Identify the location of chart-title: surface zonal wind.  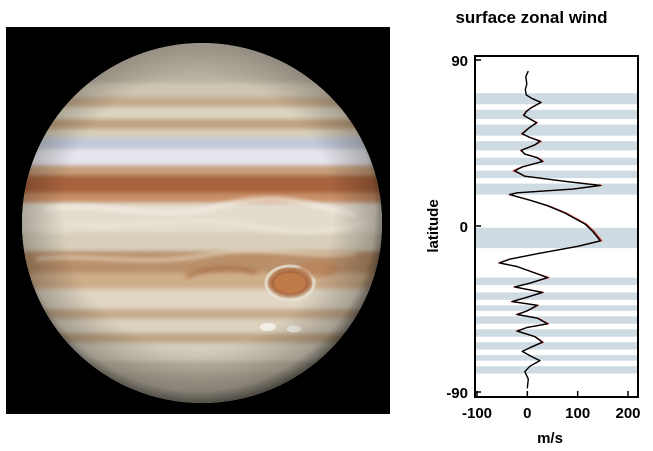
(531, 17).